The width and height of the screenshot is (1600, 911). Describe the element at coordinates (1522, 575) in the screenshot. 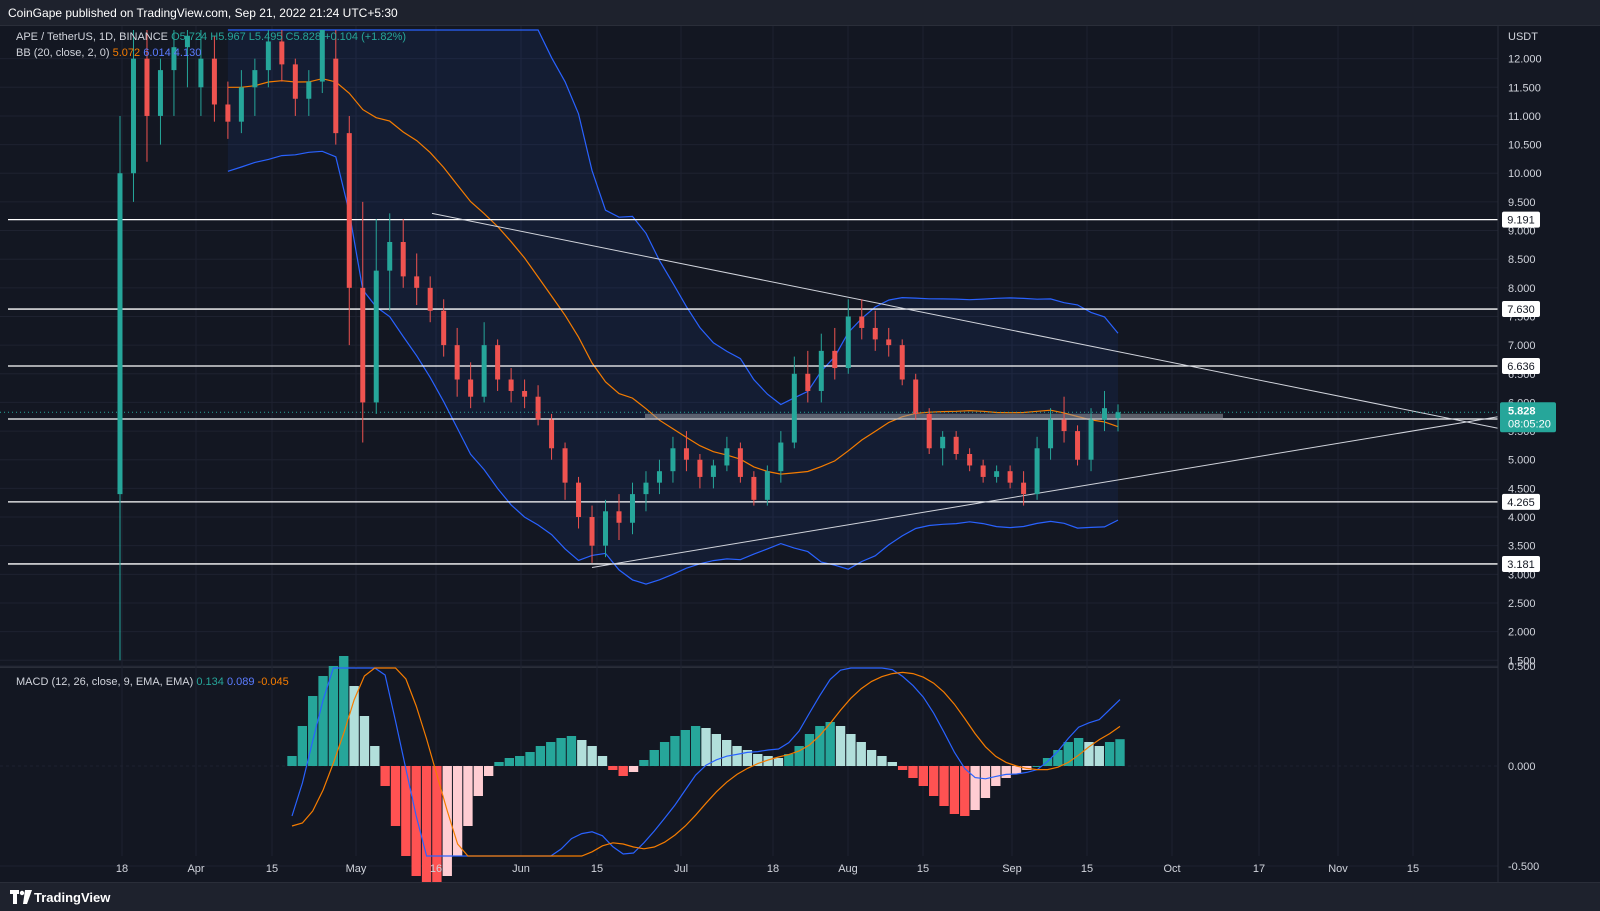

I see `price-tick-label: 3.000` at that location.